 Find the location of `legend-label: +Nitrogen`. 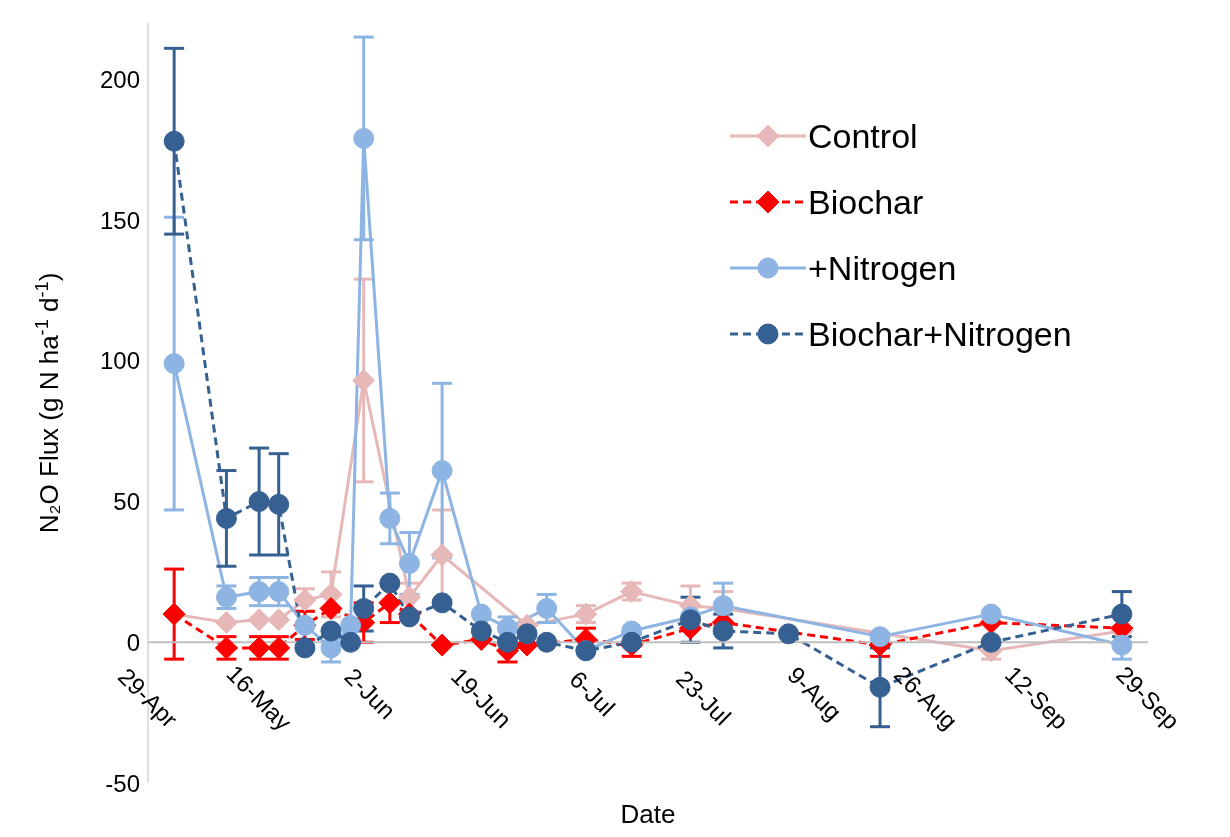

legend-label: +Nitrogen is located at coordinates (882, 268).